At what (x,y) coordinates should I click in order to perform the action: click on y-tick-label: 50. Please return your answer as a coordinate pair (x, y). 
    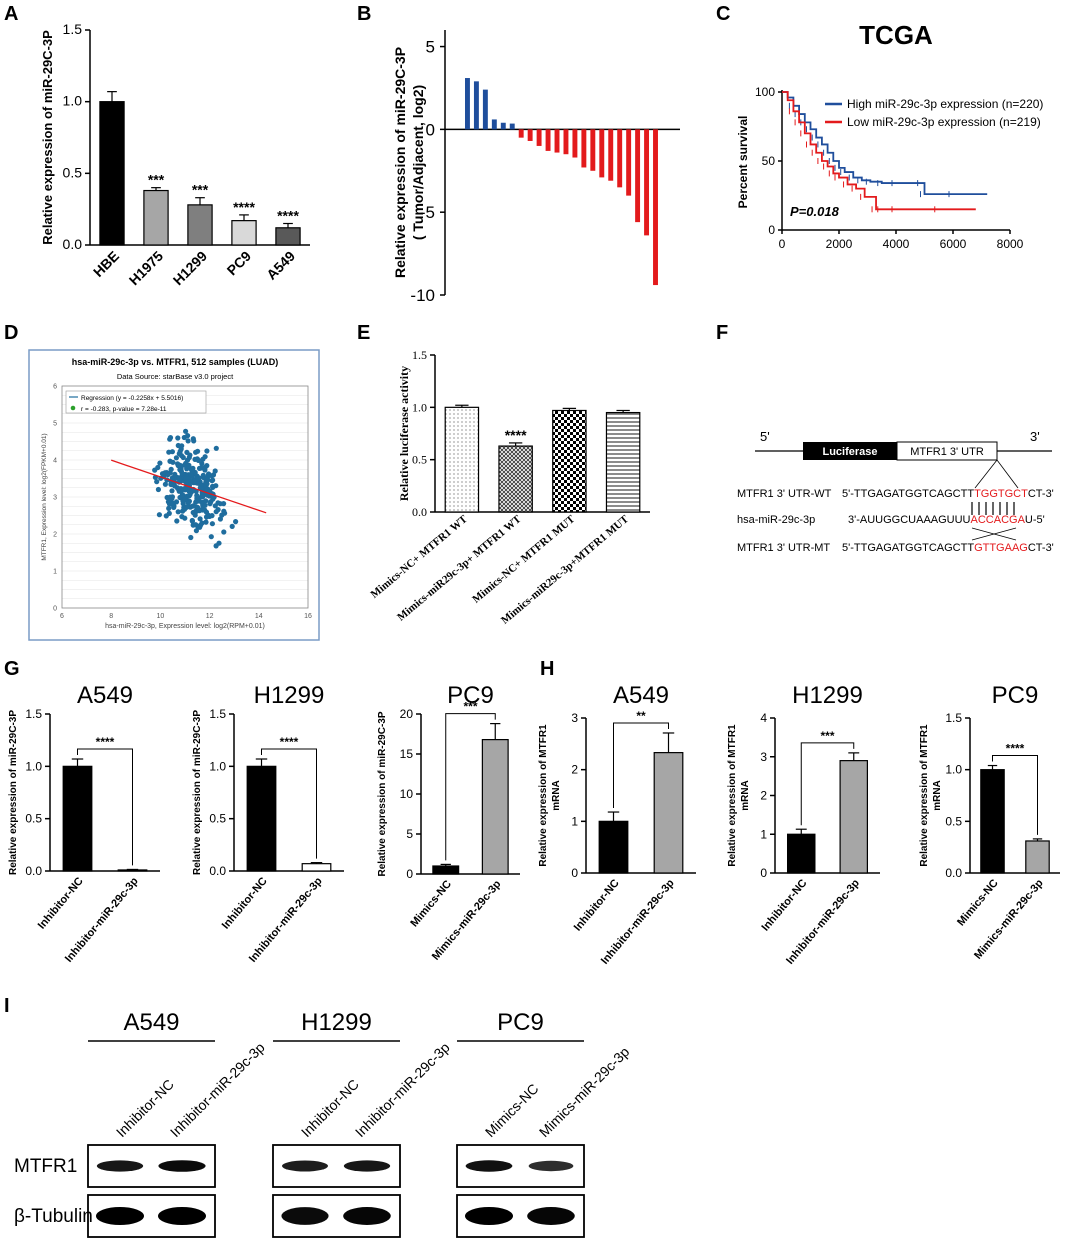
    Looking at the image, I should click on (769, 161).